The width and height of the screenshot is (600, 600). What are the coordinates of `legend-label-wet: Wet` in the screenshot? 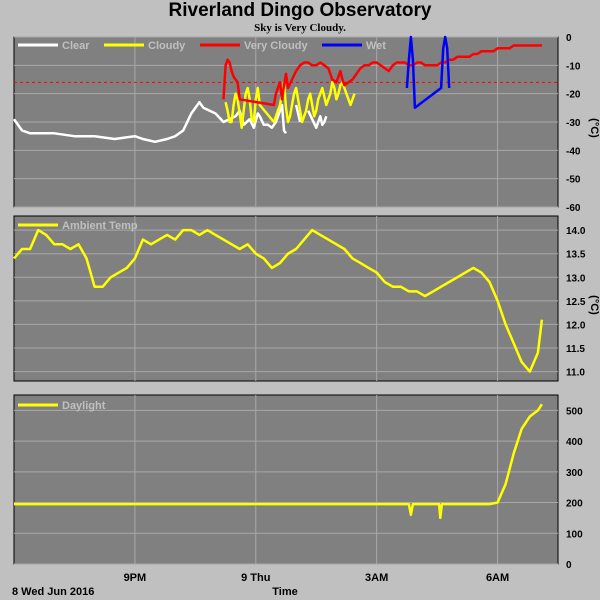 It's located at (376, 46).